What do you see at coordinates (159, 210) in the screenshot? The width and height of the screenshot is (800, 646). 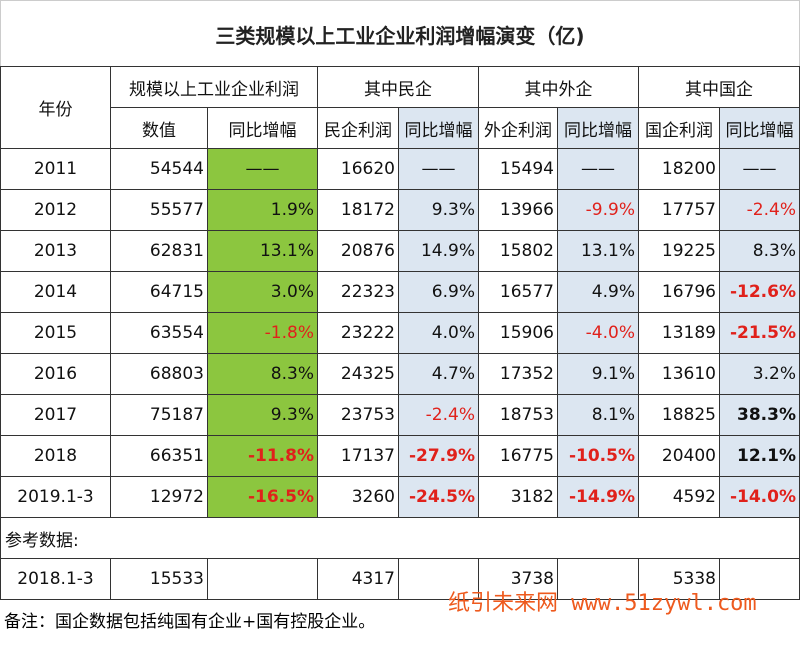 I see `value-cell: 55577` at bounding box center [159, 210].